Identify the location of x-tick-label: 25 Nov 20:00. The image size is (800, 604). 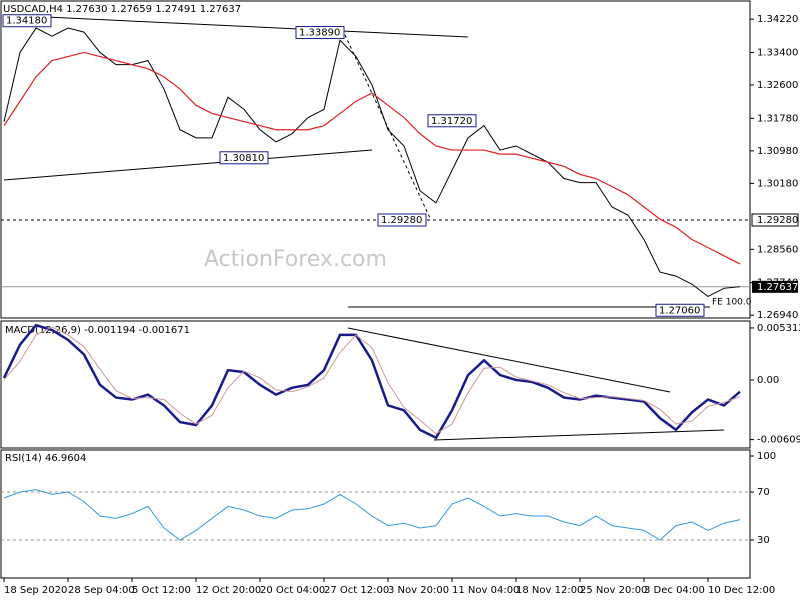
(613, 590).